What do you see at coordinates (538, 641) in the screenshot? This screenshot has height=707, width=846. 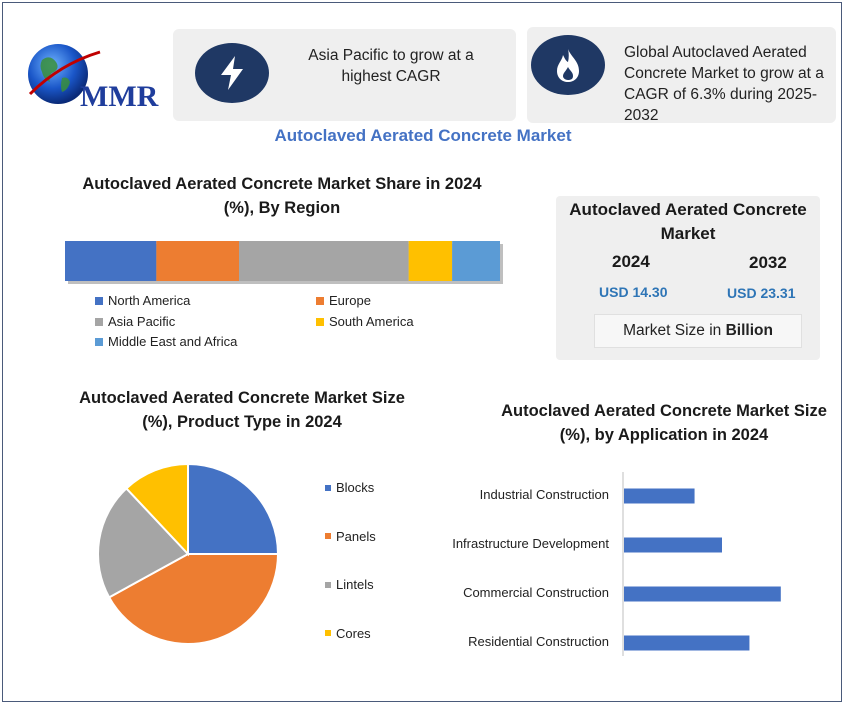 I see `category-label-residential-construction: Residential Construction` at bounding box center [538, 641].